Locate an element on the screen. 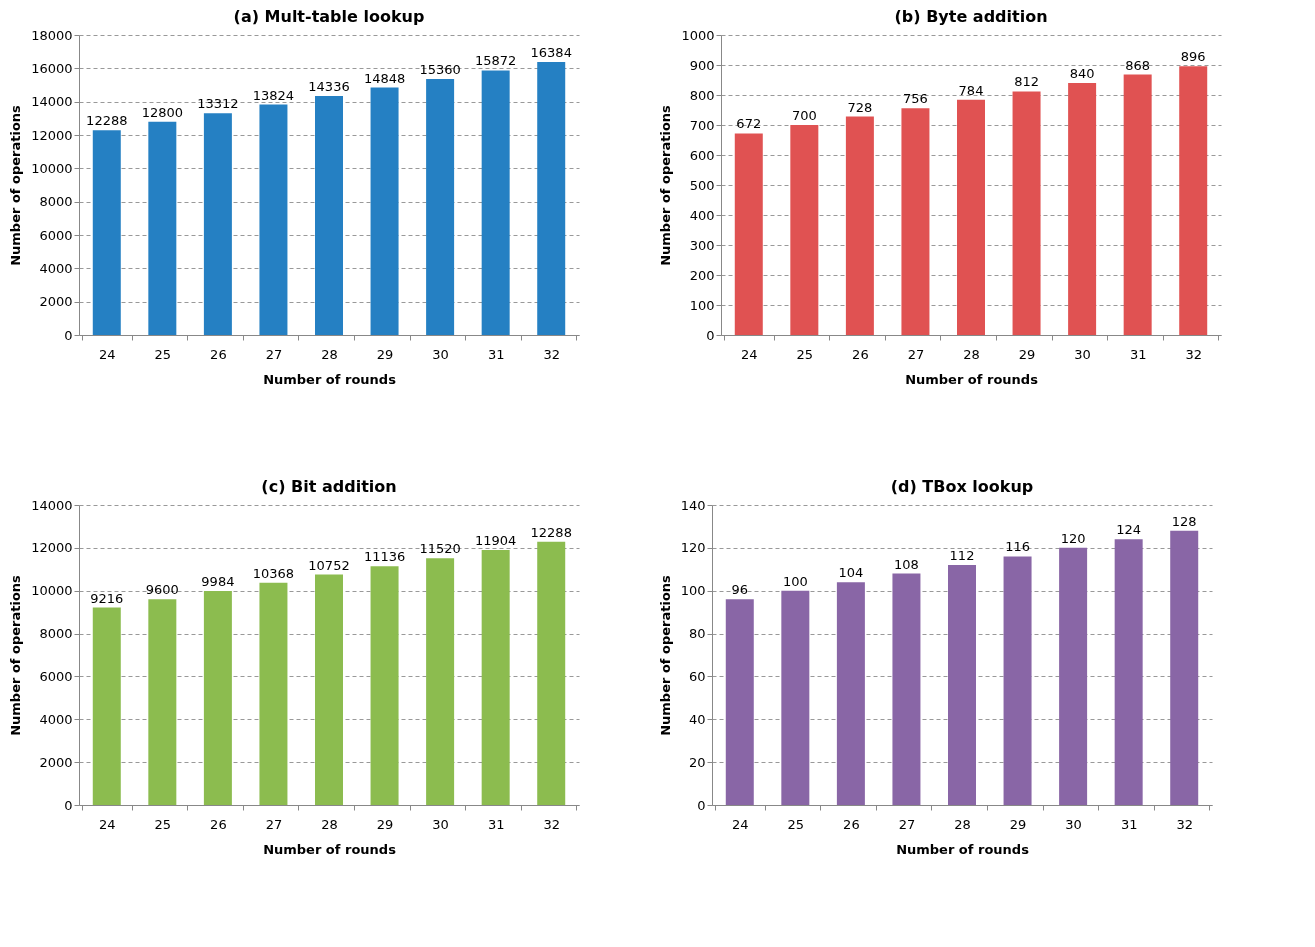 The height and width of the screenshot is (947, 1315). y-tick-label: 60 is located at coordinates (697, 676).